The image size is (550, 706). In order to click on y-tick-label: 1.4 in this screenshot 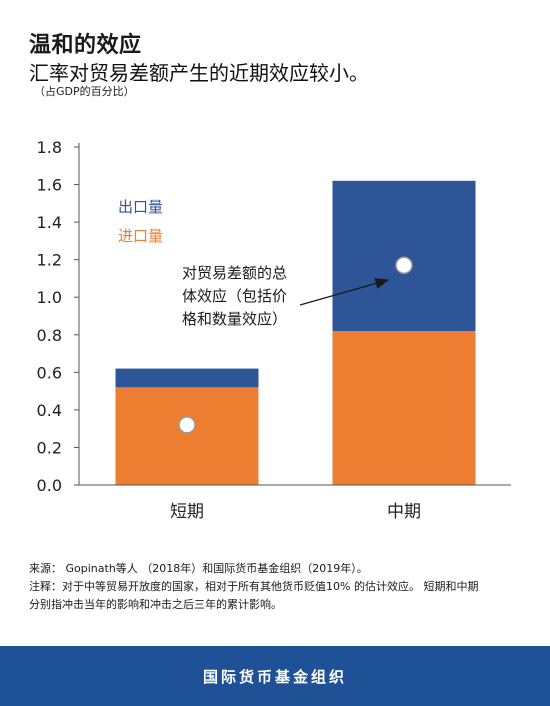, I will do `click(49, 222)`.